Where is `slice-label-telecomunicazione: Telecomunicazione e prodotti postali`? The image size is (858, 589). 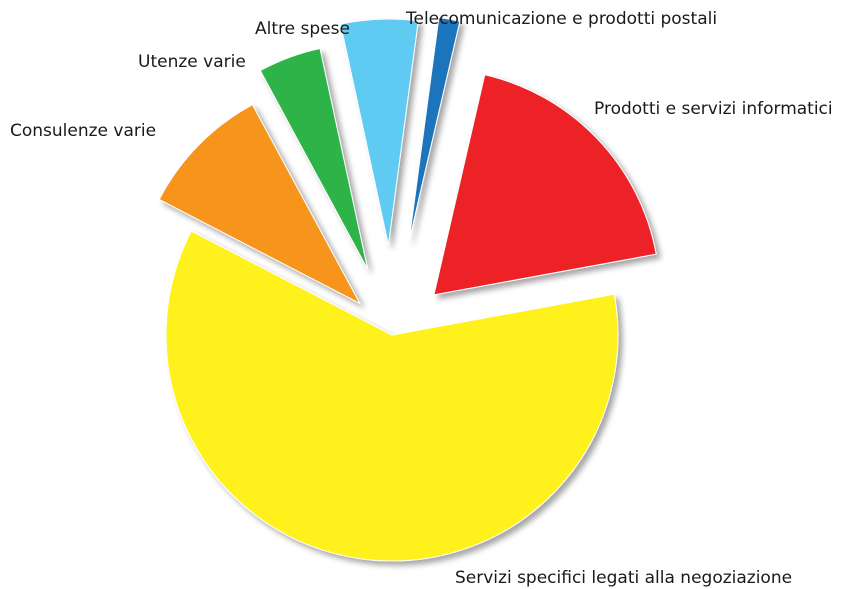
slice-label-telecomunicazione: Telecomunicazione e prodotti postali is located at coordinates (561, 19).